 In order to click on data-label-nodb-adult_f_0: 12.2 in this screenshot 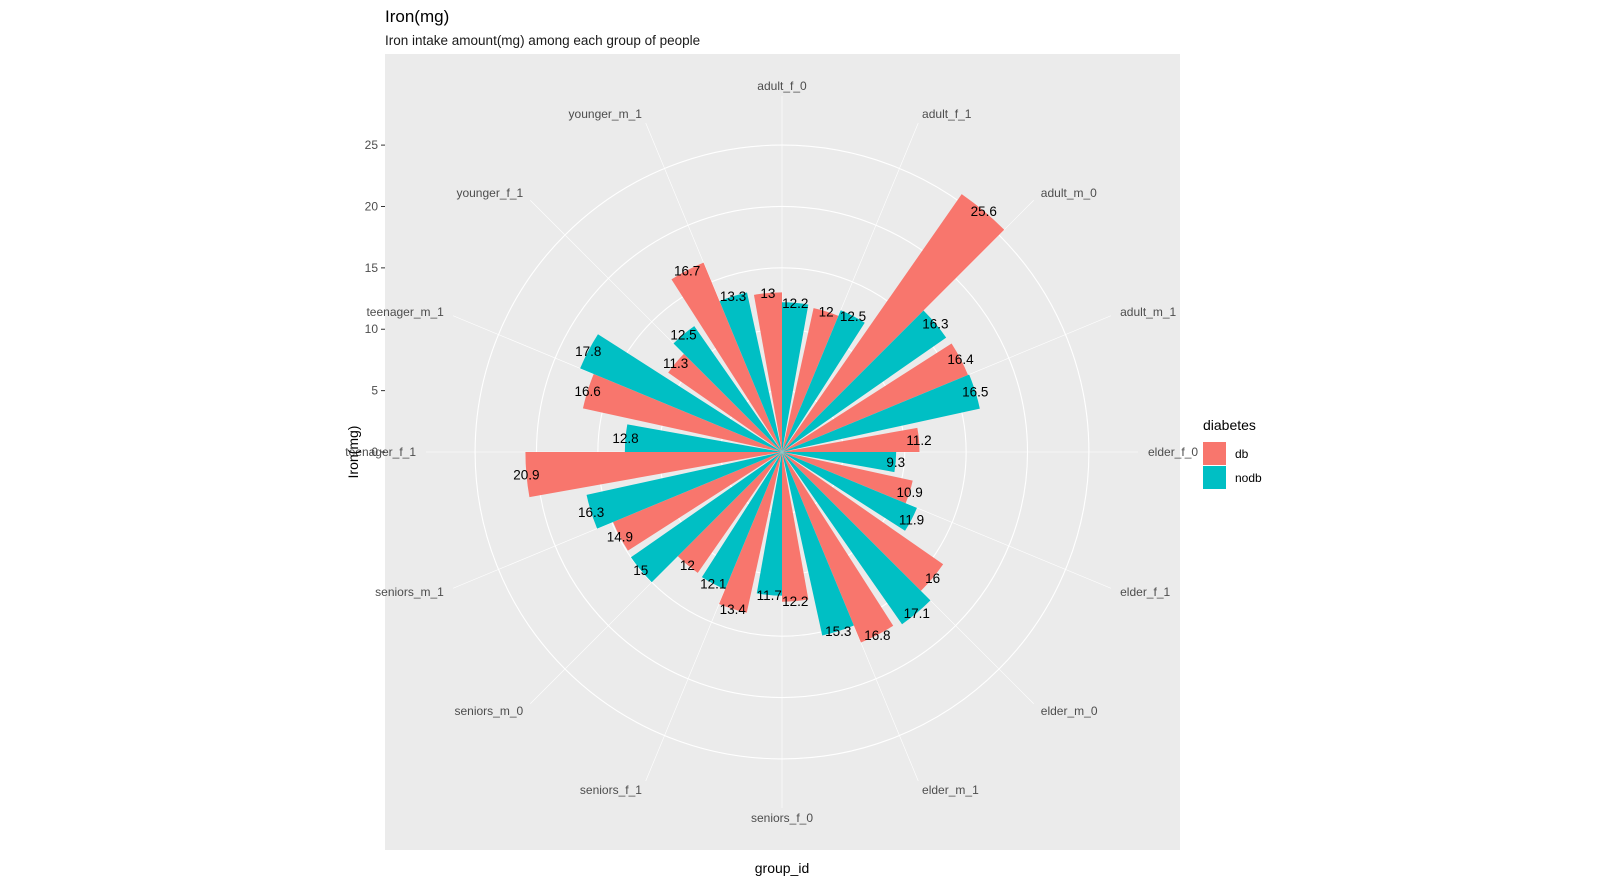, I will do `click(795, 303)`.